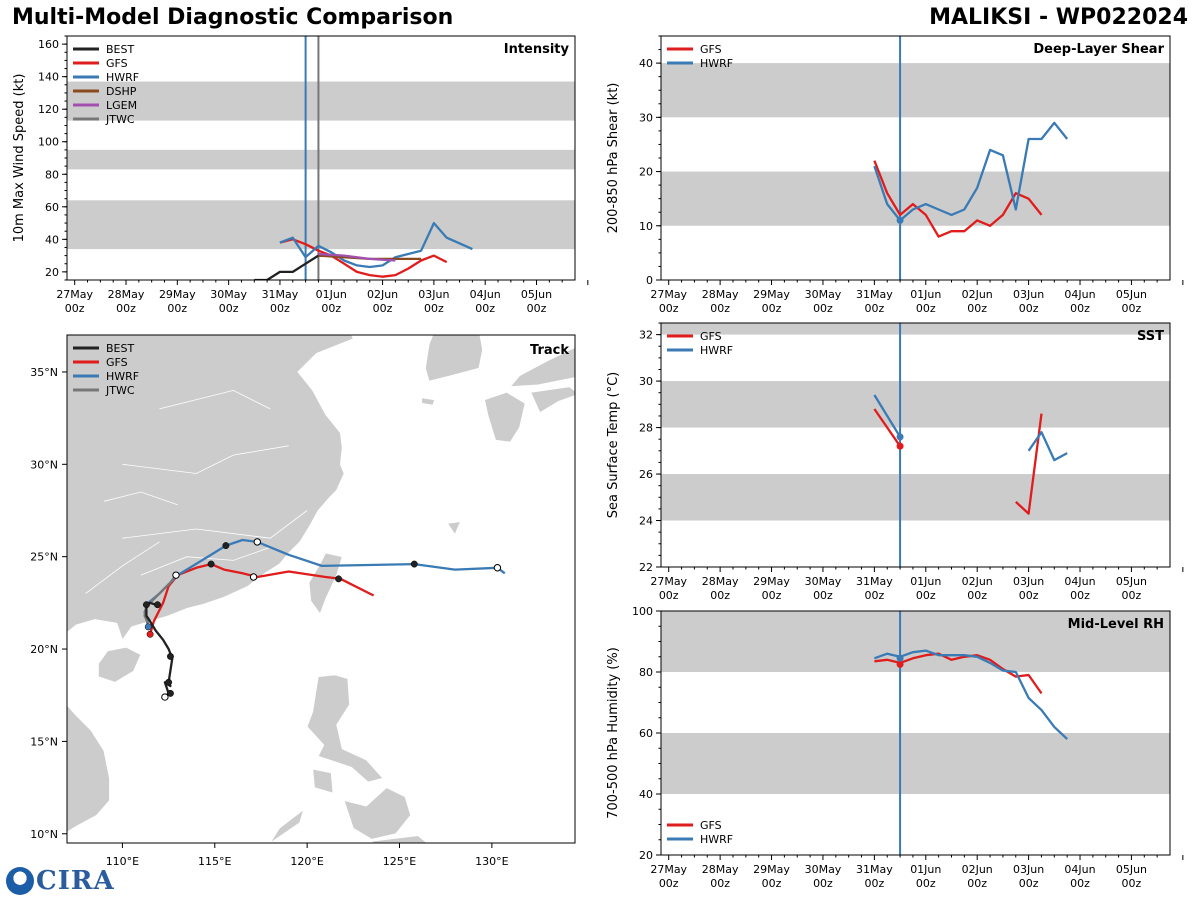  What do you see at coordinates (646, 335) in the screenshot?
I see `ytick-label-sst-5: 32` at bounding box center [646, 335].